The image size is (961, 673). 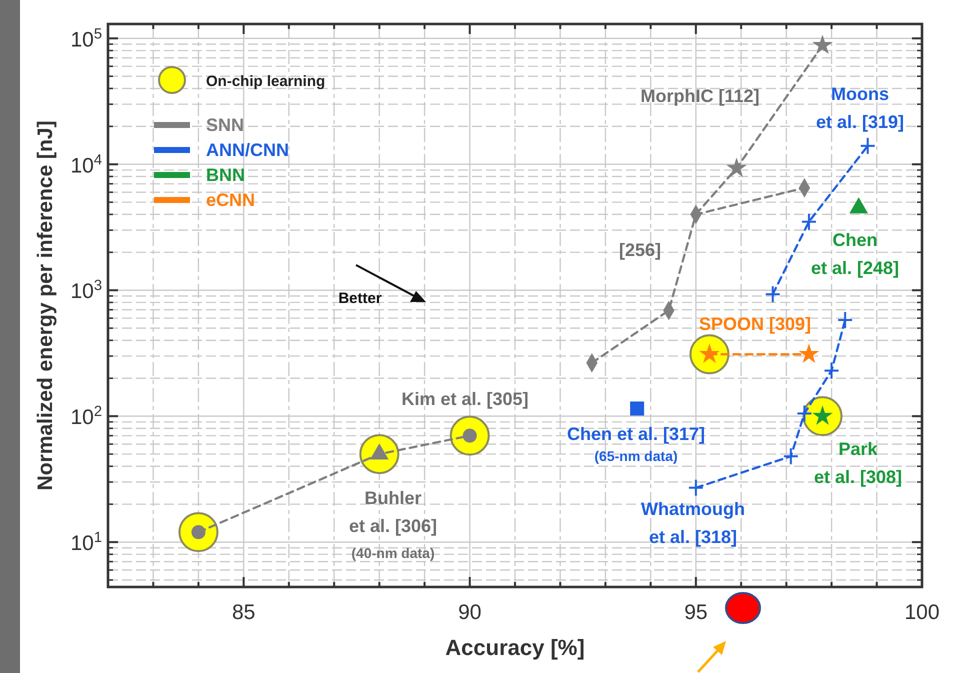 I want to click on y-tick-label: 10$^{1}$, so click(x=86, y=543).